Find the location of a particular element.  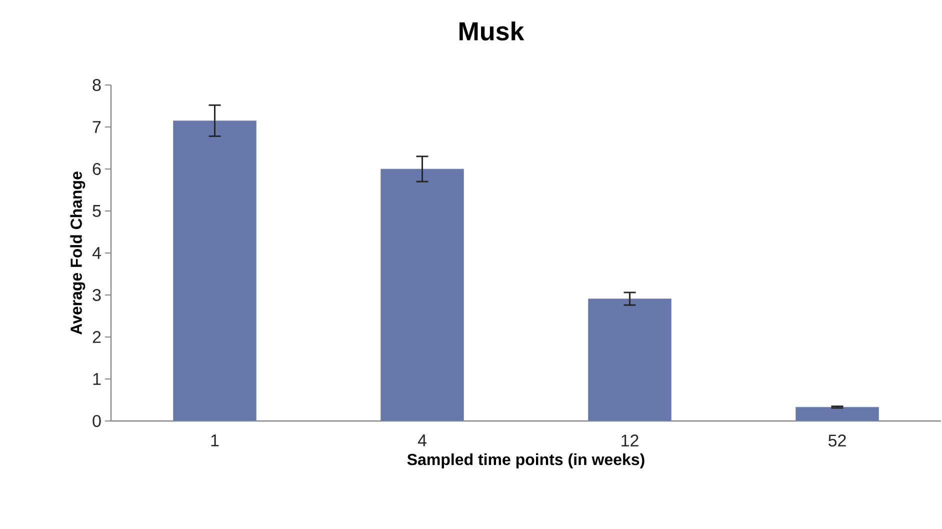

y-tick-label: 5 is located at coordinates (96, 211).